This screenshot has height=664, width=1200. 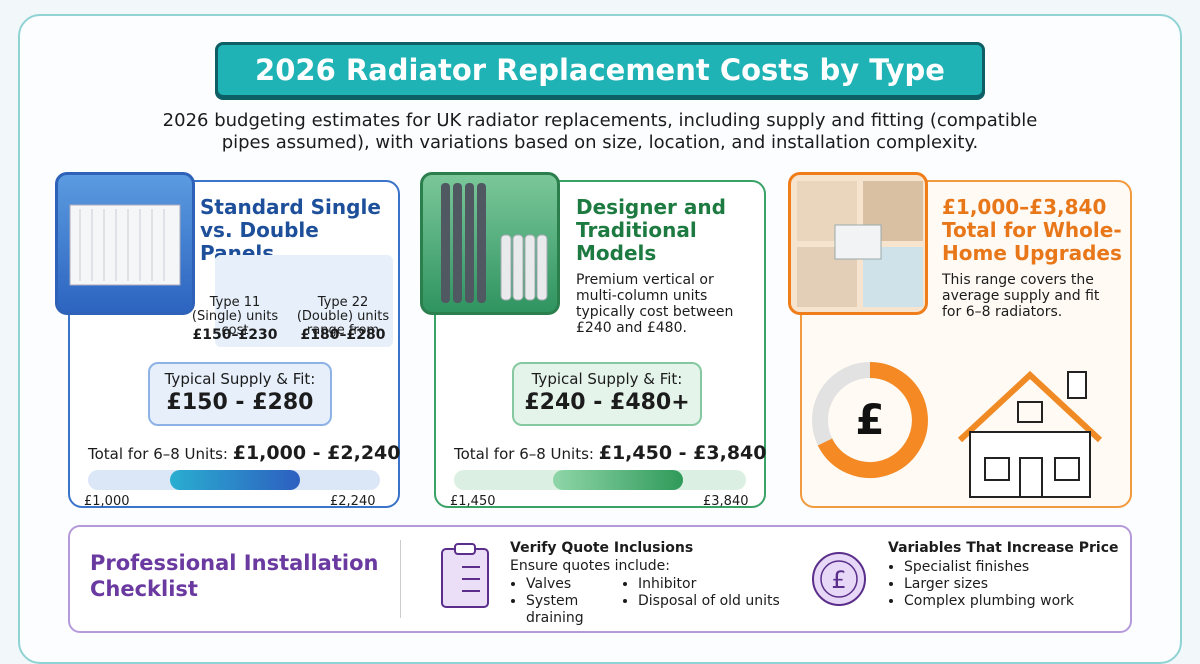 I want to click on item: Specialist finishes, so click(x=1006, y=567).